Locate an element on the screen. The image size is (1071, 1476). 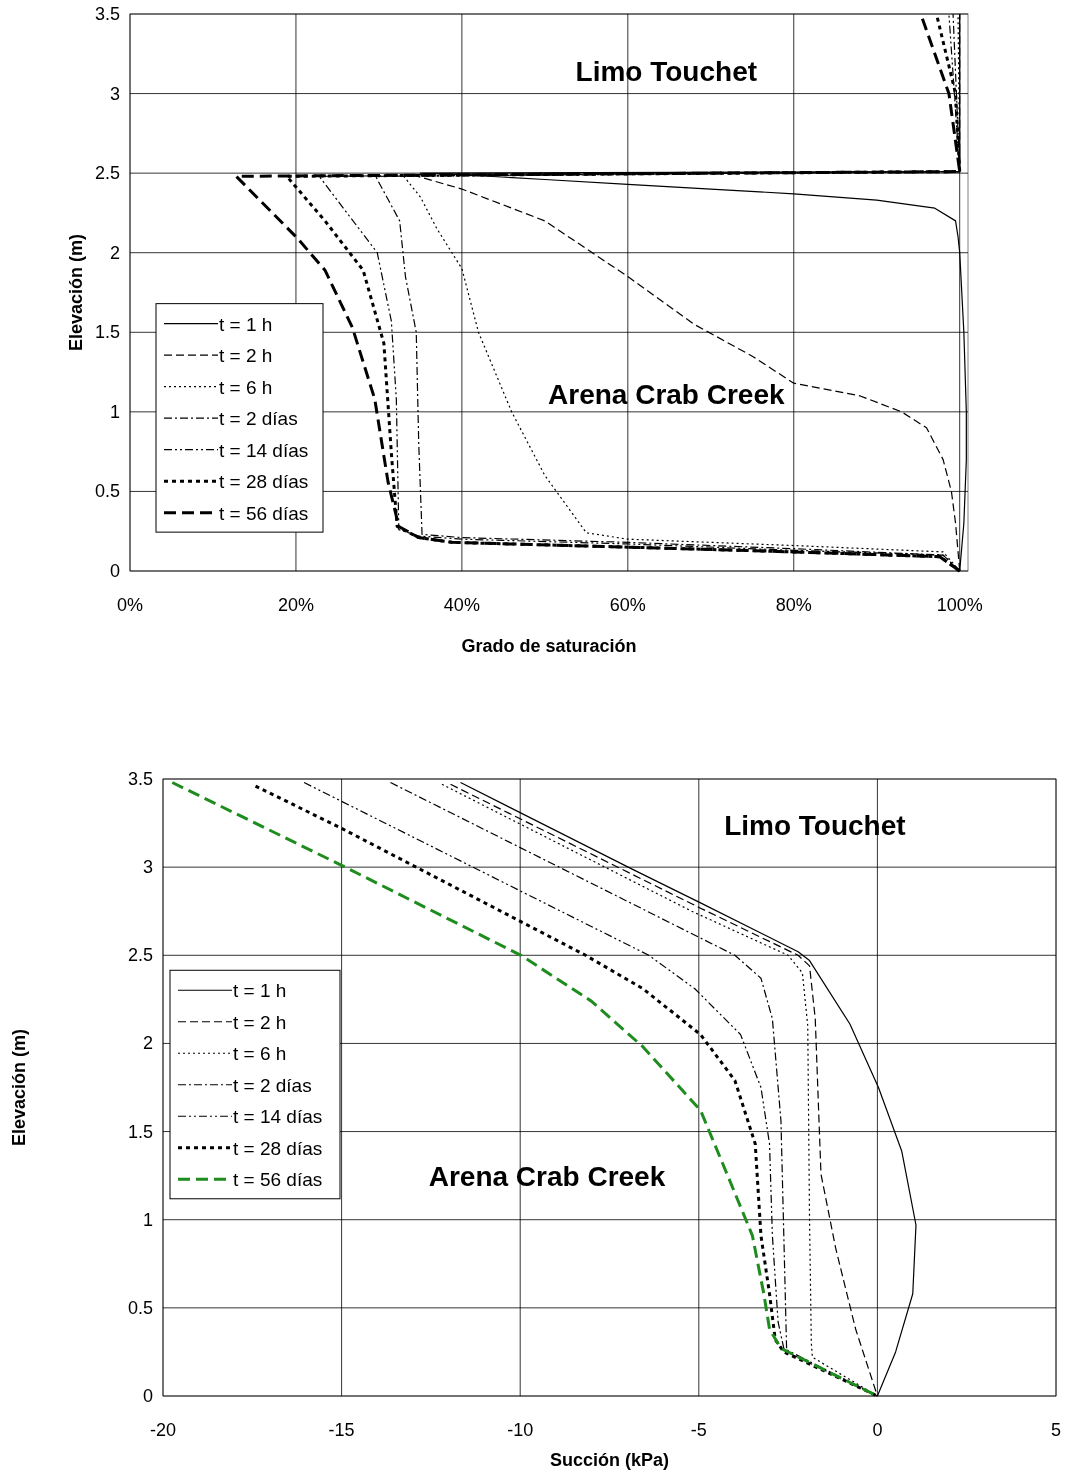
x-axis-title: Succión (kPa) is located at coordinates (609, 1460).